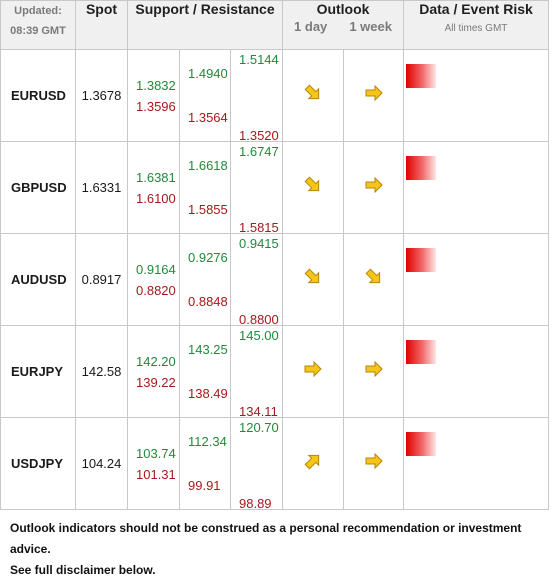 The image size is (560, 581). What do you see at coordinates (38, 463) in the screenshot?
I see `pair-name: USDJPY` at bounding box center [38, 463].